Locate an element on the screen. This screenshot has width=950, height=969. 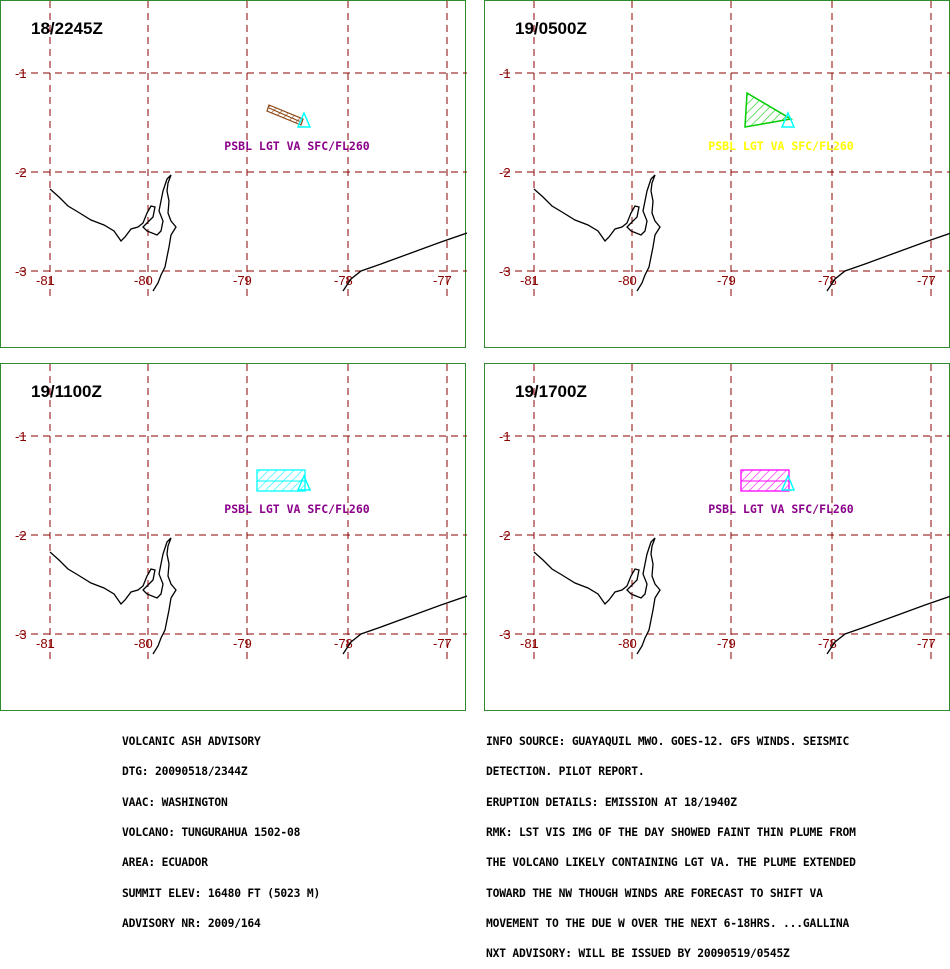
panel-time-3: 19/1100Z is located at coordinates (66, 391).